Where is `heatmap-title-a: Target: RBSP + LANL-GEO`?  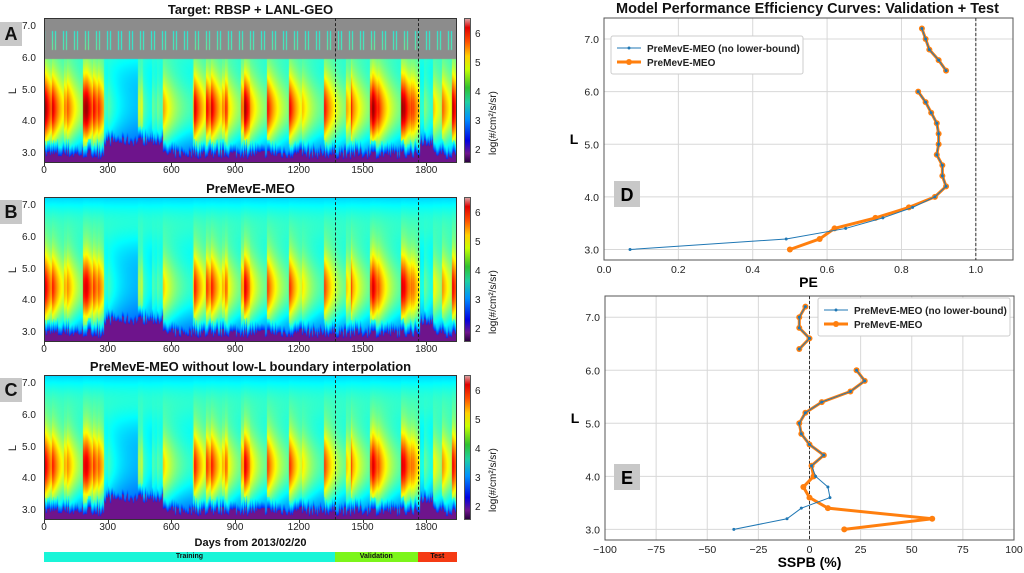
heatmap-title-a: Target: RBSP + LANL-GEO is located at coordinates (250, 9).